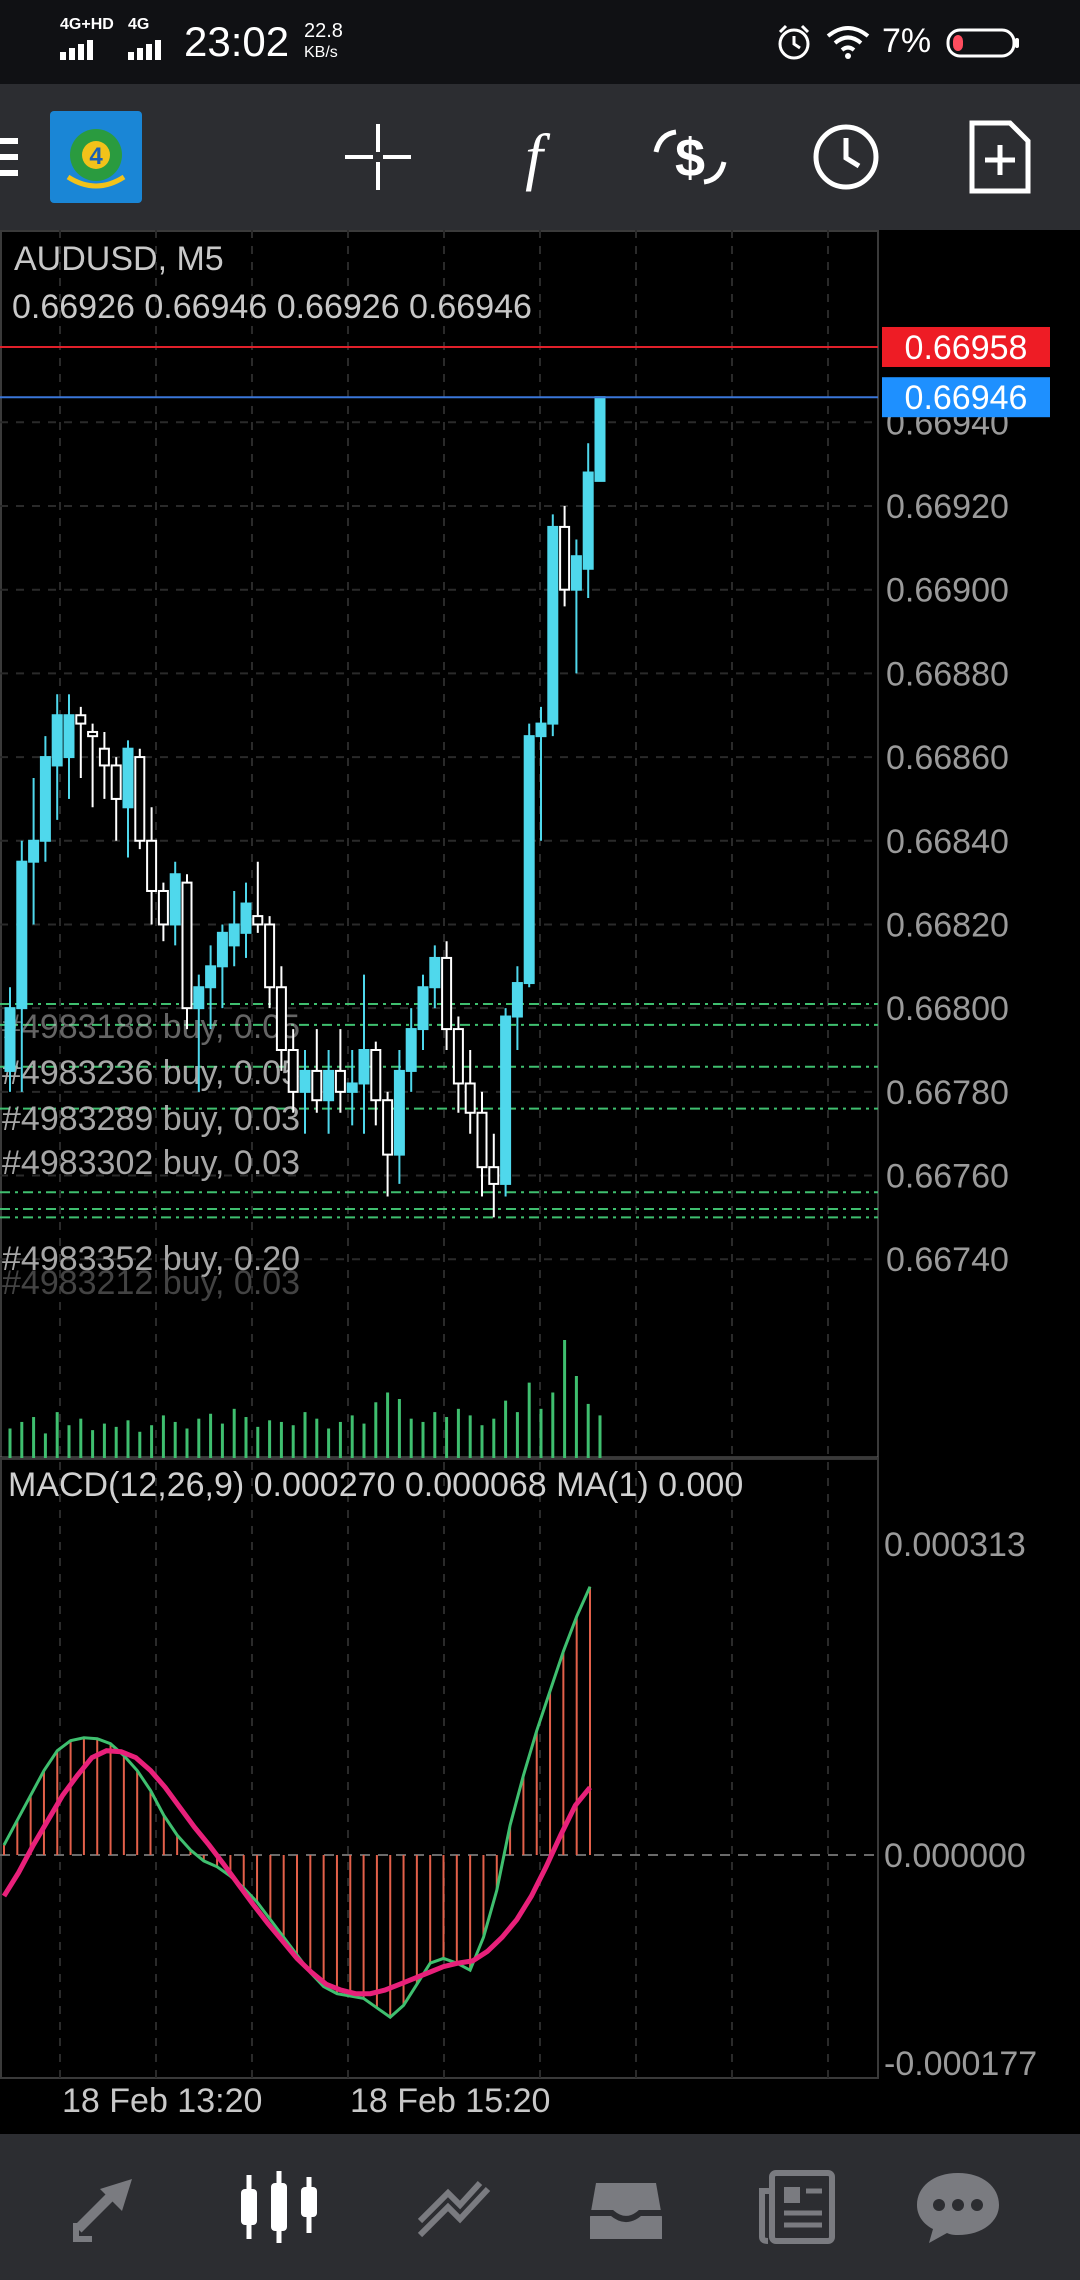 This screenshot has width=1080, height=2280. What do you see at coordinates (947, 507) in the screenshot?
I see `price-tick-label: 0.66920` at bounding box center [947, 507].